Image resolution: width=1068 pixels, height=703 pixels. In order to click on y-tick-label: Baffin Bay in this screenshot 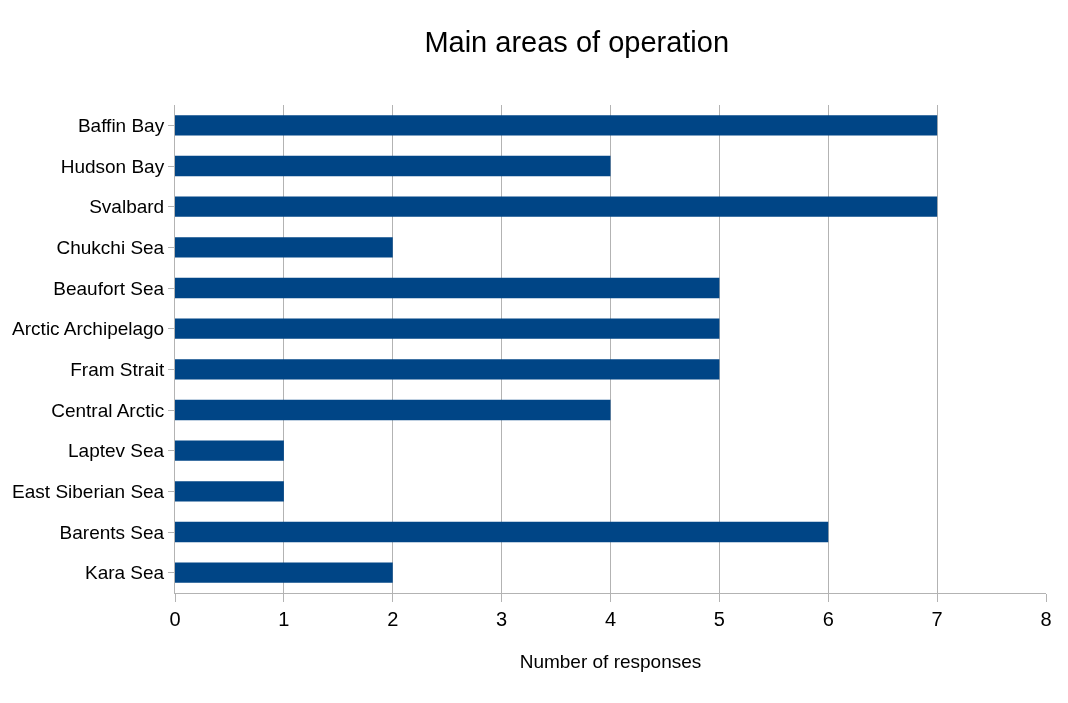, I will do `click(121, 125)`.